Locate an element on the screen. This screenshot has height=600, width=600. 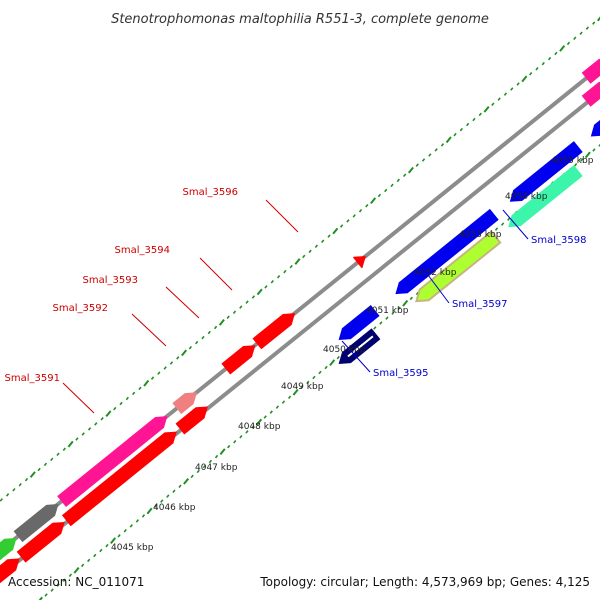
gene-label: Smal_3593 is located at coordinates (110, 280).